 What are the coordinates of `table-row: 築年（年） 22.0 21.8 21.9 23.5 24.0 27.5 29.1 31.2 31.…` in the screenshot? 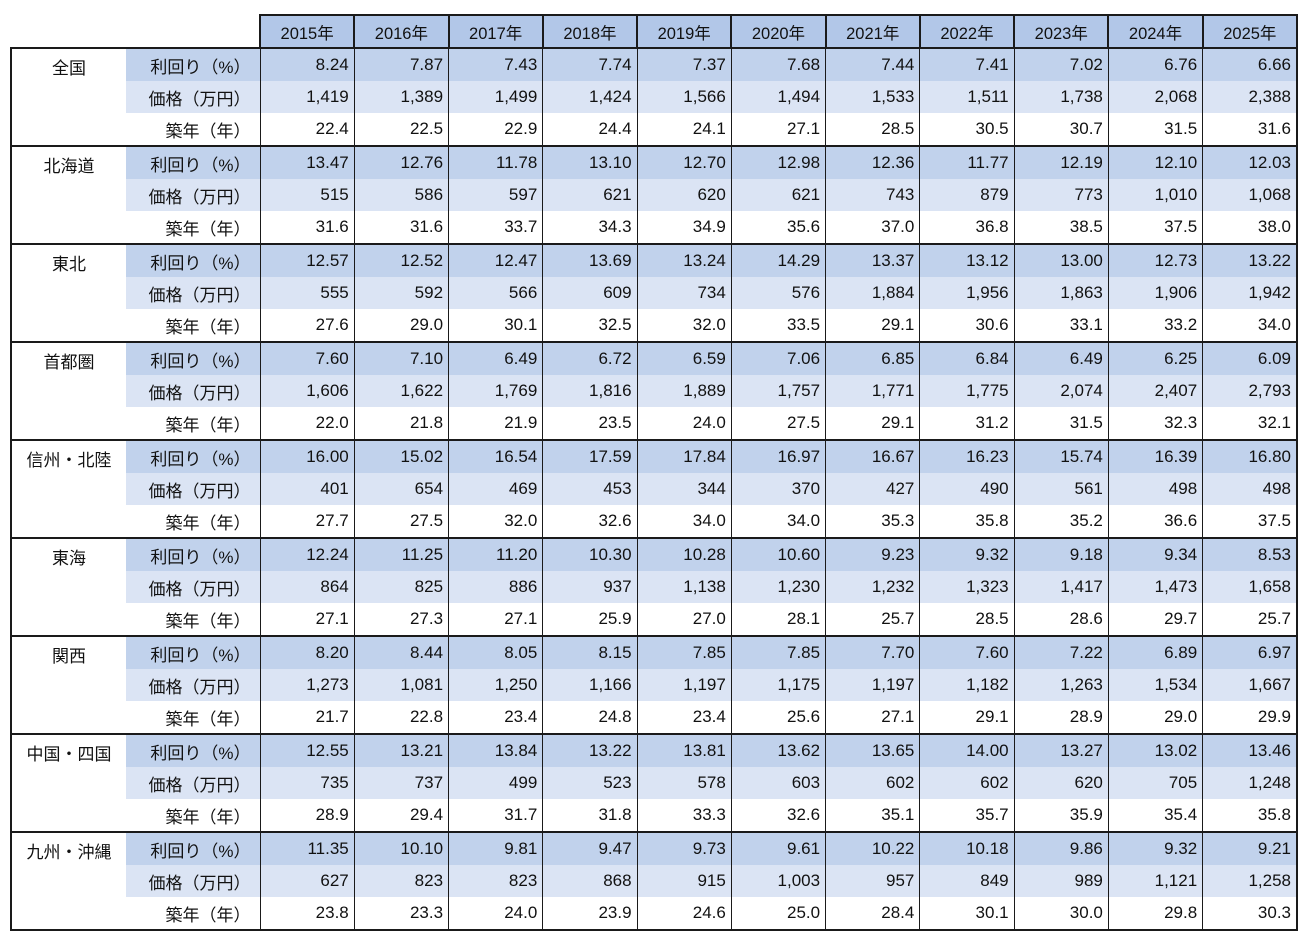 It's located at (655, 423).